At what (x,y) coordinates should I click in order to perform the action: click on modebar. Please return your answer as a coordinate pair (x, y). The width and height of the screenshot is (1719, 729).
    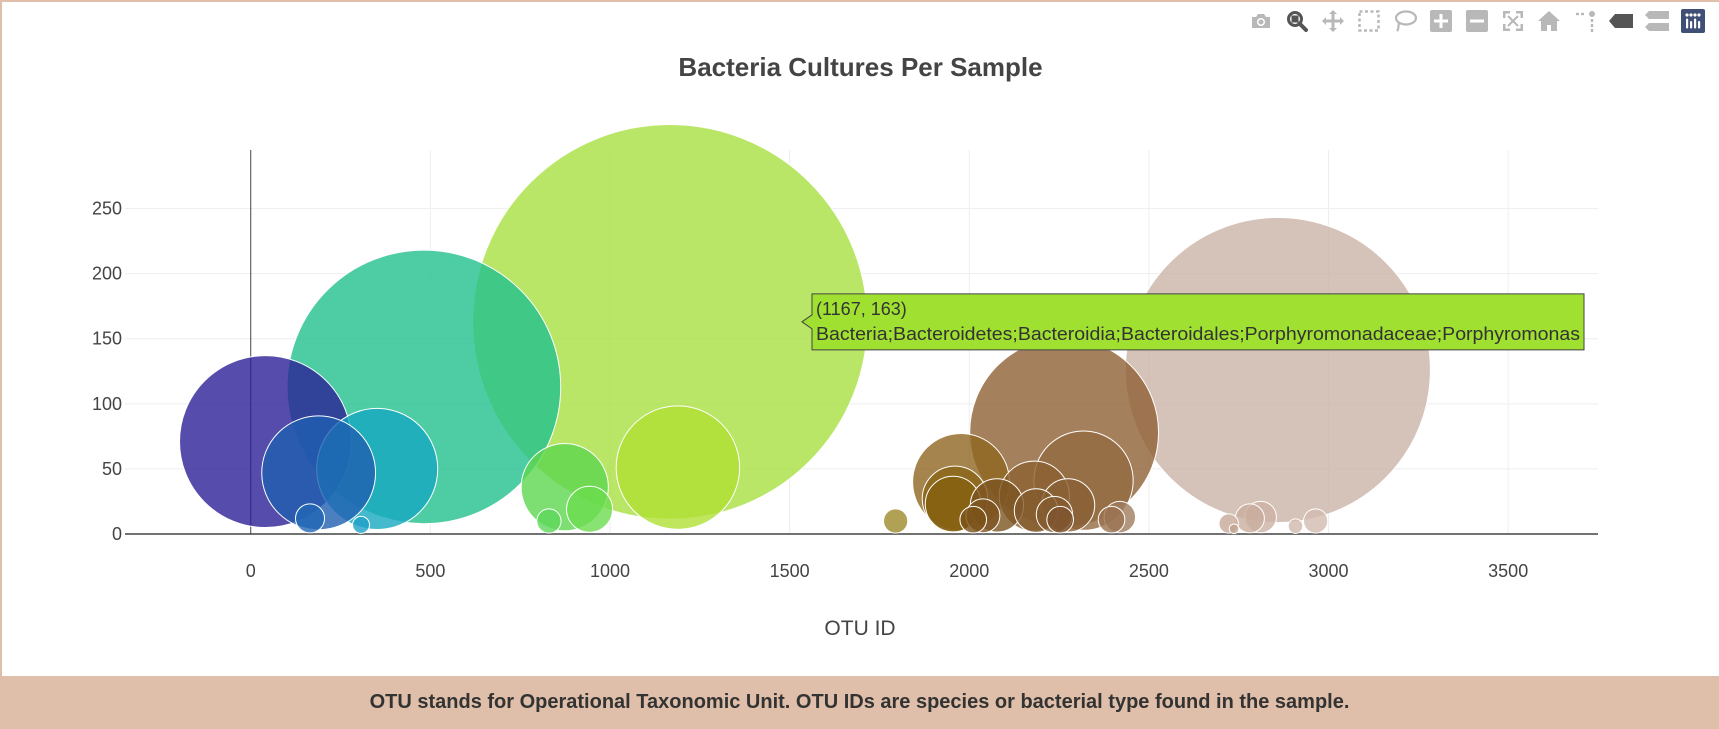
    Looking at the image, I should click on (1477, 21).